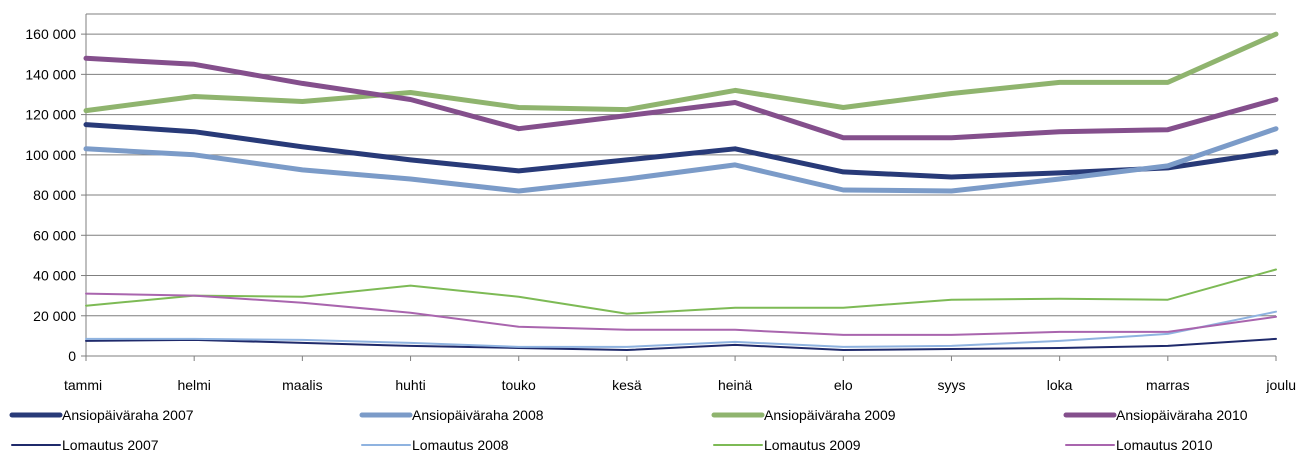 The height and width of the screenshot is (468, 1309). Describe the element at coordinates (1168, 385) in the screenshot. I see `x-tick-label: marras` at that location.